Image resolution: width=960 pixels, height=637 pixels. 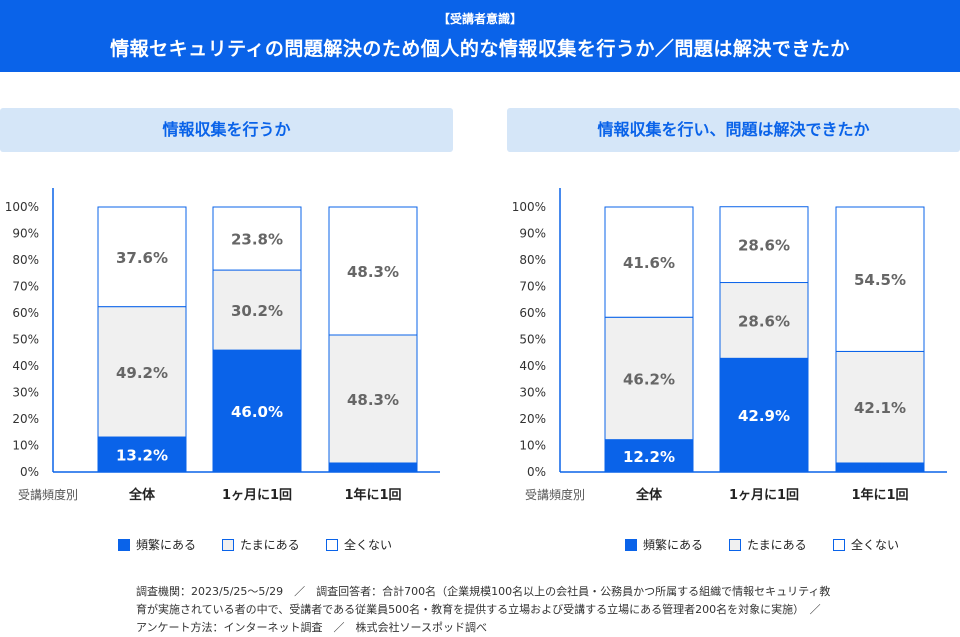 I want to click on data-label: 30.2%, so click(x=257, y=311).